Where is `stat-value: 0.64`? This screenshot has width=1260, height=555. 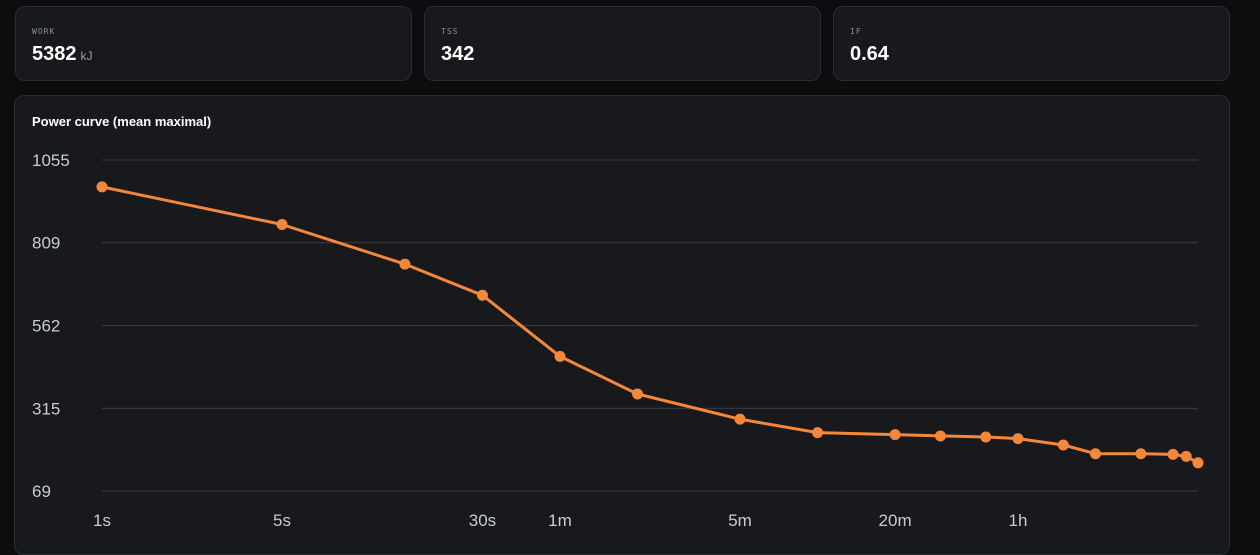
stat-value: 0.64 is located at coordinates (869, 54).